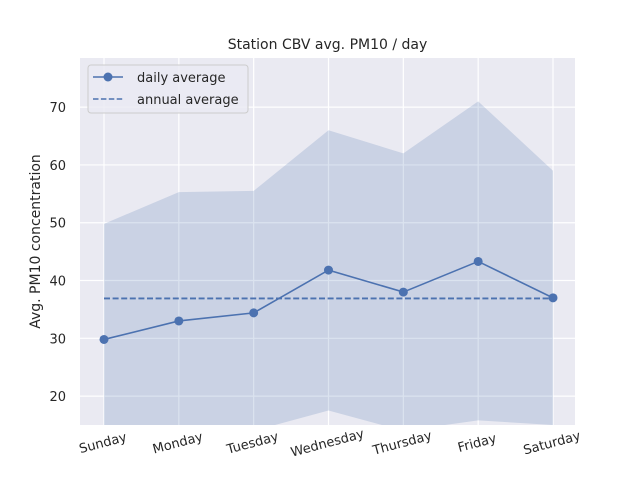 The image size is (640, 484). Describe the element at coordinates (57, 108) in the screenshot. I see `y-tick-label: 70` at that location.